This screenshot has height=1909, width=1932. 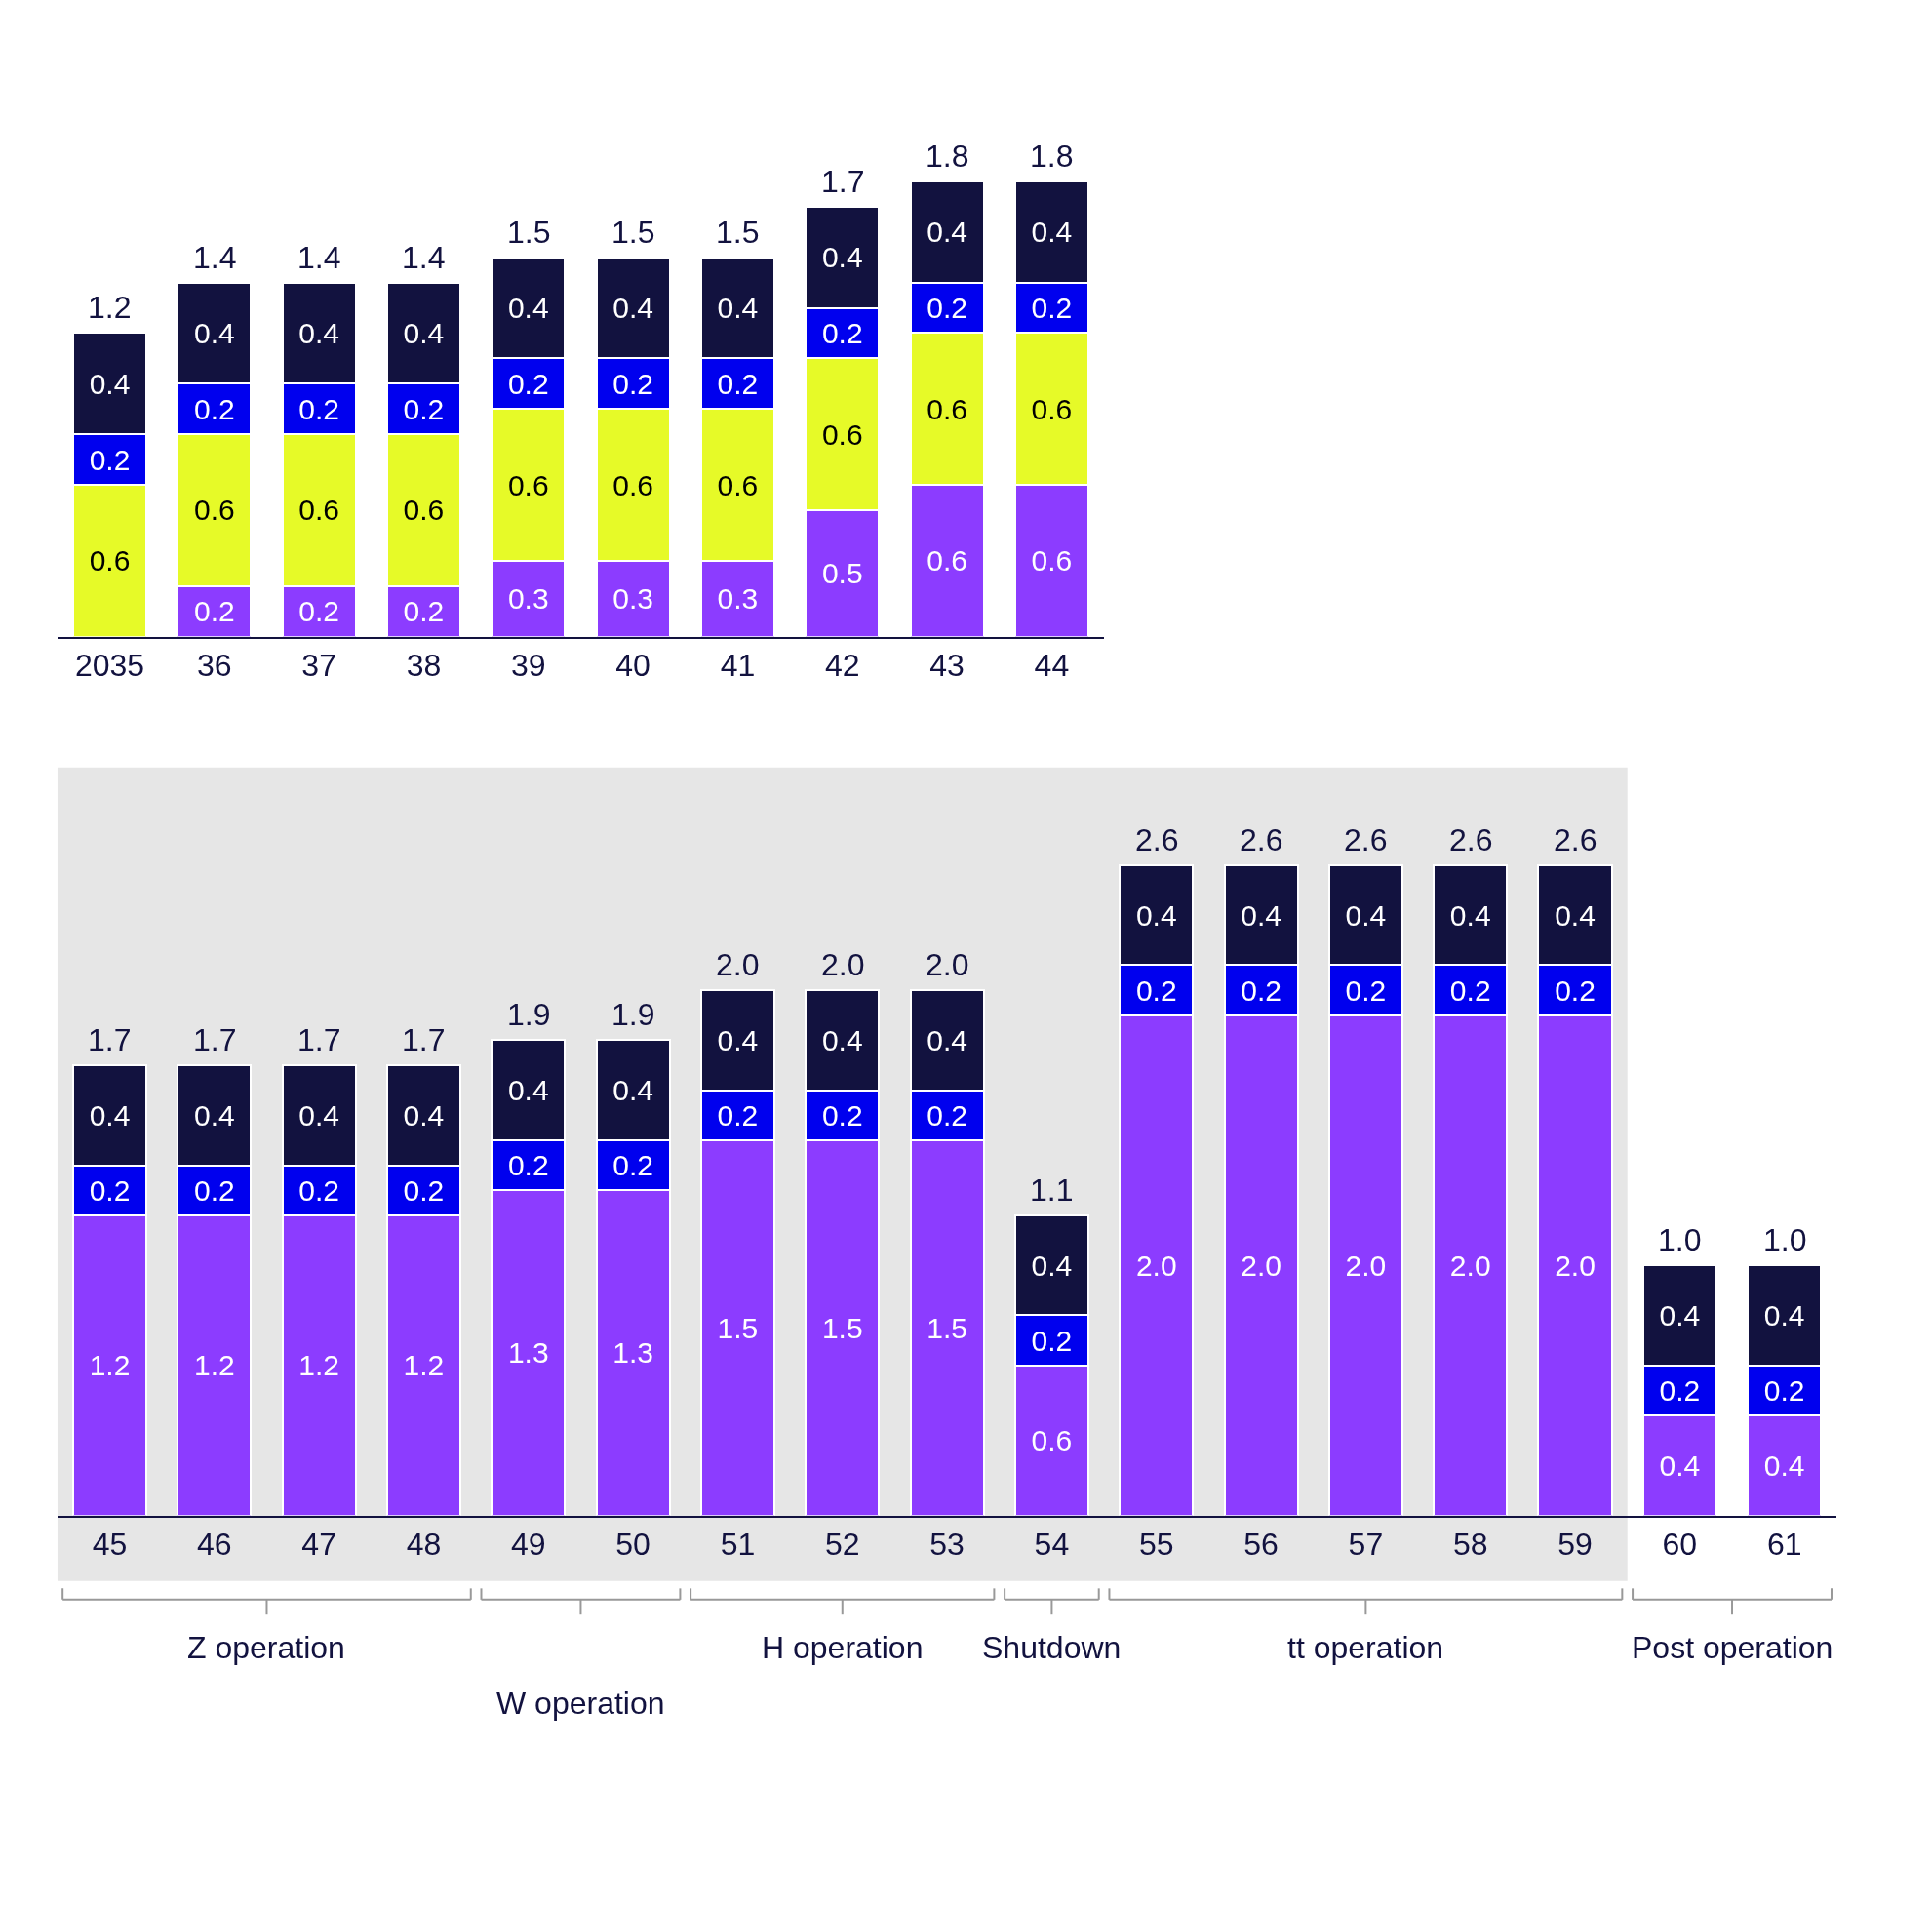 I want to click on x-tick-label: 56, so click(x=1261, y=1544).